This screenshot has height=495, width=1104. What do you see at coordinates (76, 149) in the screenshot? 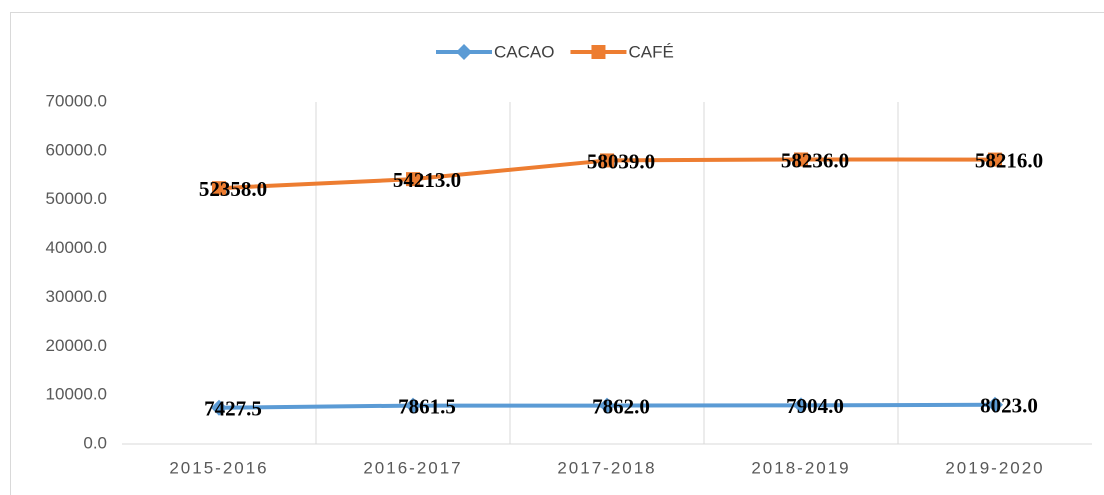
I see `y-tick-label: 60000.0` at bounding box center [76, 149].